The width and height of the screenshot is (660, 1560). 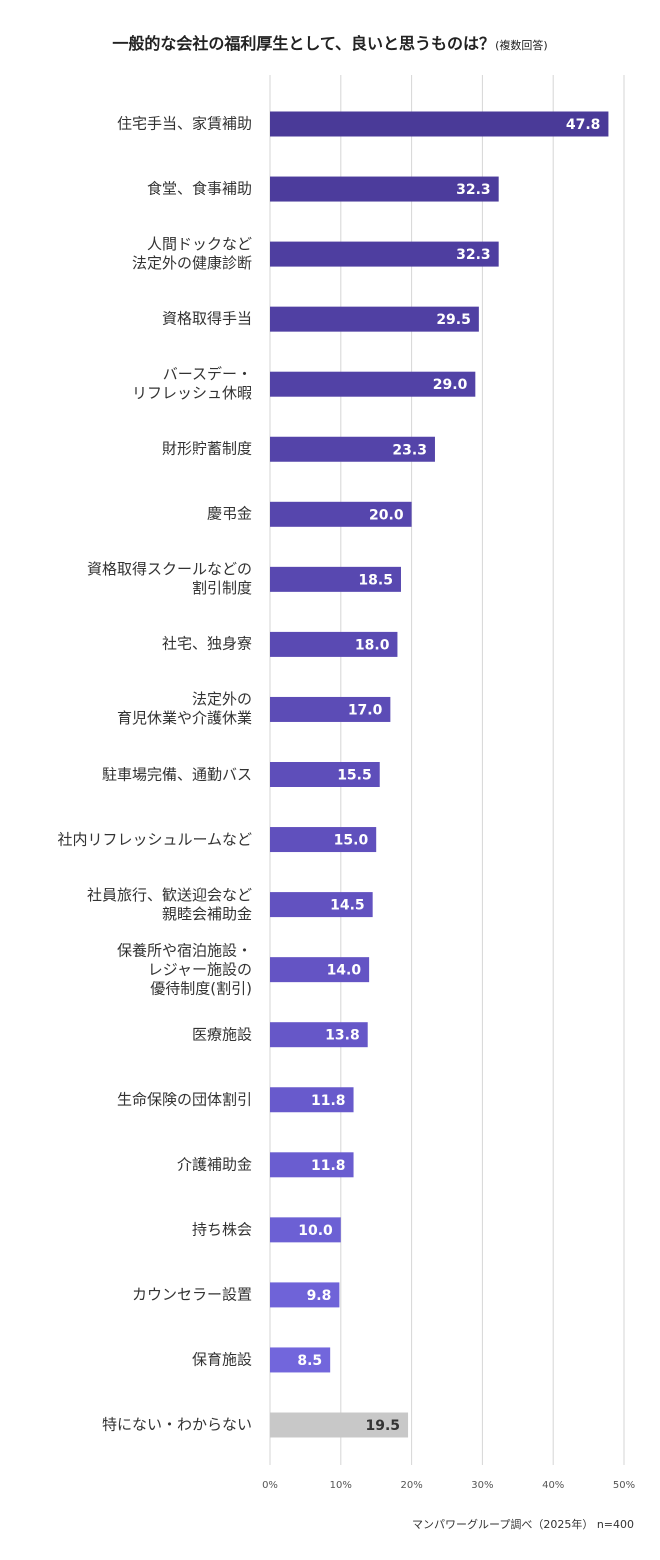 I want to click on value-label: 13.8, so click(x=342, y=1036).